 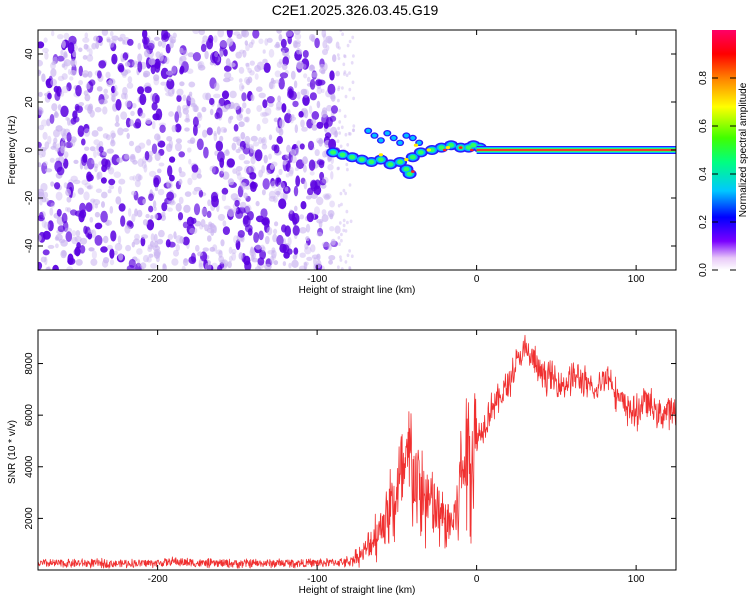 What do you see at coordinates (636, 279) in the screenshot?
I see `spectrogram-x-tick-label: 100` at bounding box center [636, 279].